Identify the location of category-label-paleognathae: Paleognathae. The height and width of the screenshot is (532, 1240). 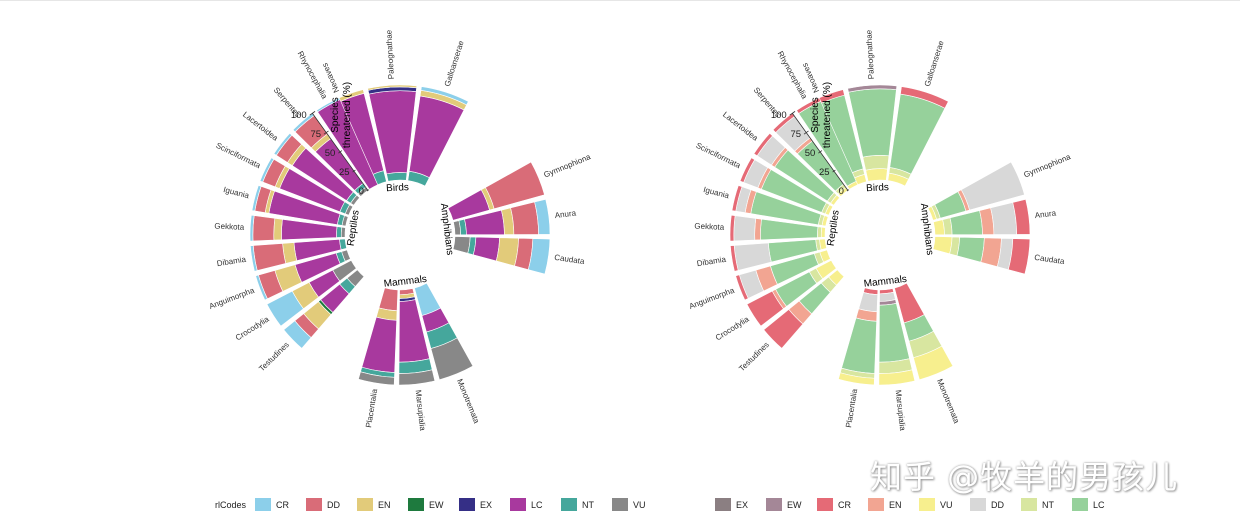
(390, 54).